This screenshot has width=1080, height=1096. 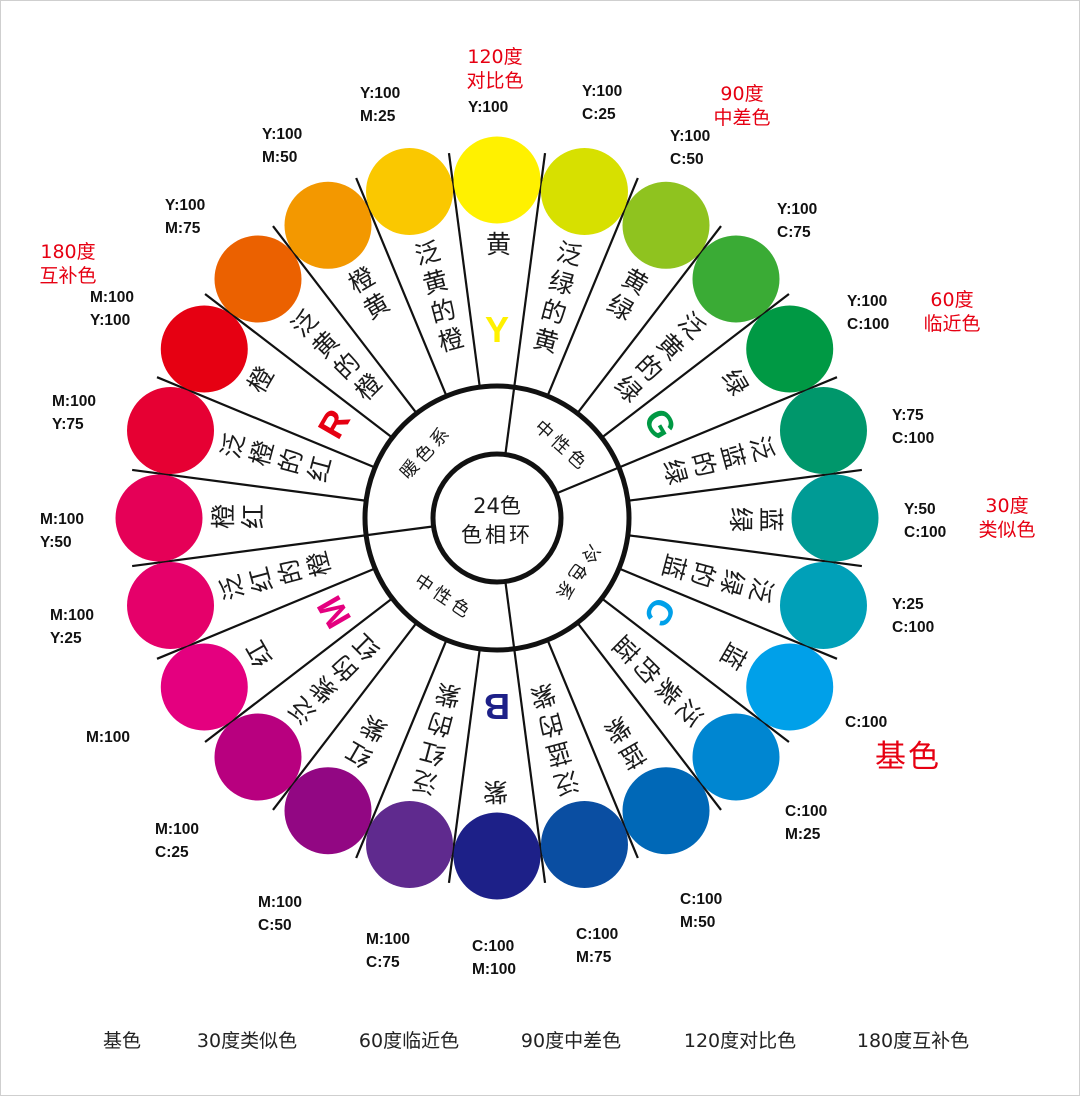 I want to click on legend-item-180: 180度互补色, so click(x=913, y=1041).